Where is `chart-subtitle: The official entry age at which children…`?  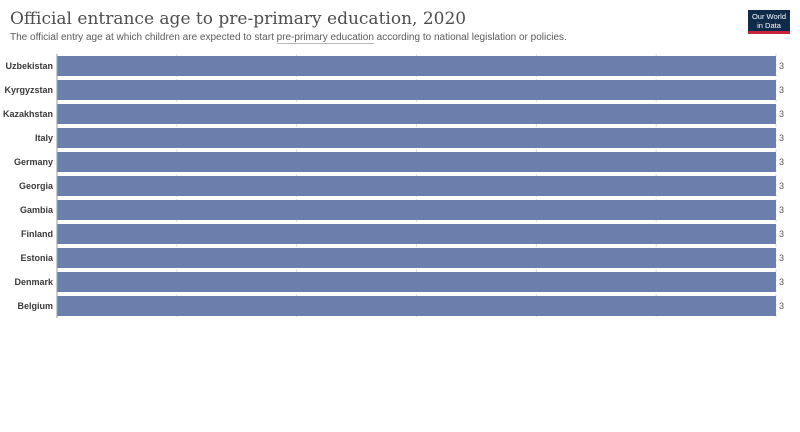 chart-subtitle: The official entry age at which children… is located at coordinates (288, 38).